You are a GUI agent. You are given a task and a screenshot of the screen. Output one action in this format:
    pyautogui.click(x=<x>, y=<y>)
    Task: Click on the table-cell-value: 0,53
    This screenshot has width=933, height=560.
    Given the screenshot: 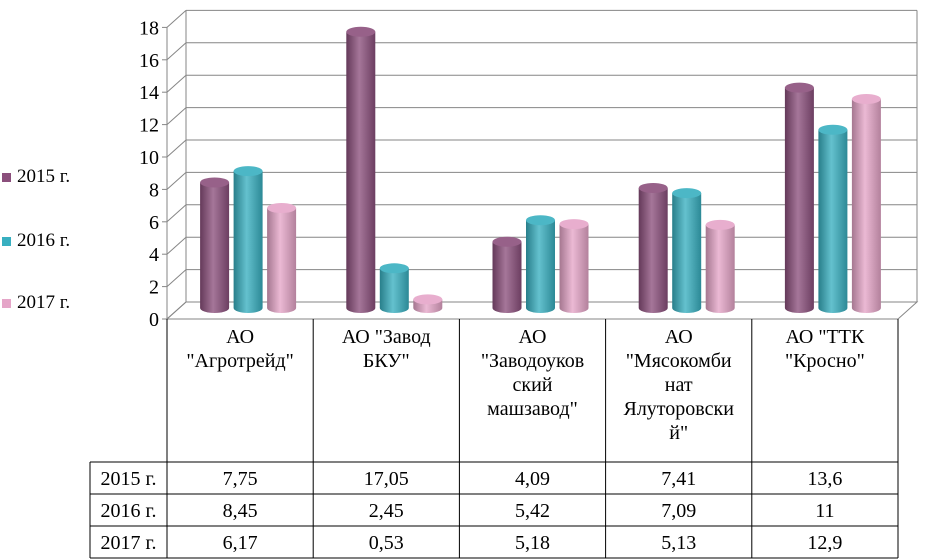 What is the action you would take?
    pyautogui.click(x=386, y=543)
    